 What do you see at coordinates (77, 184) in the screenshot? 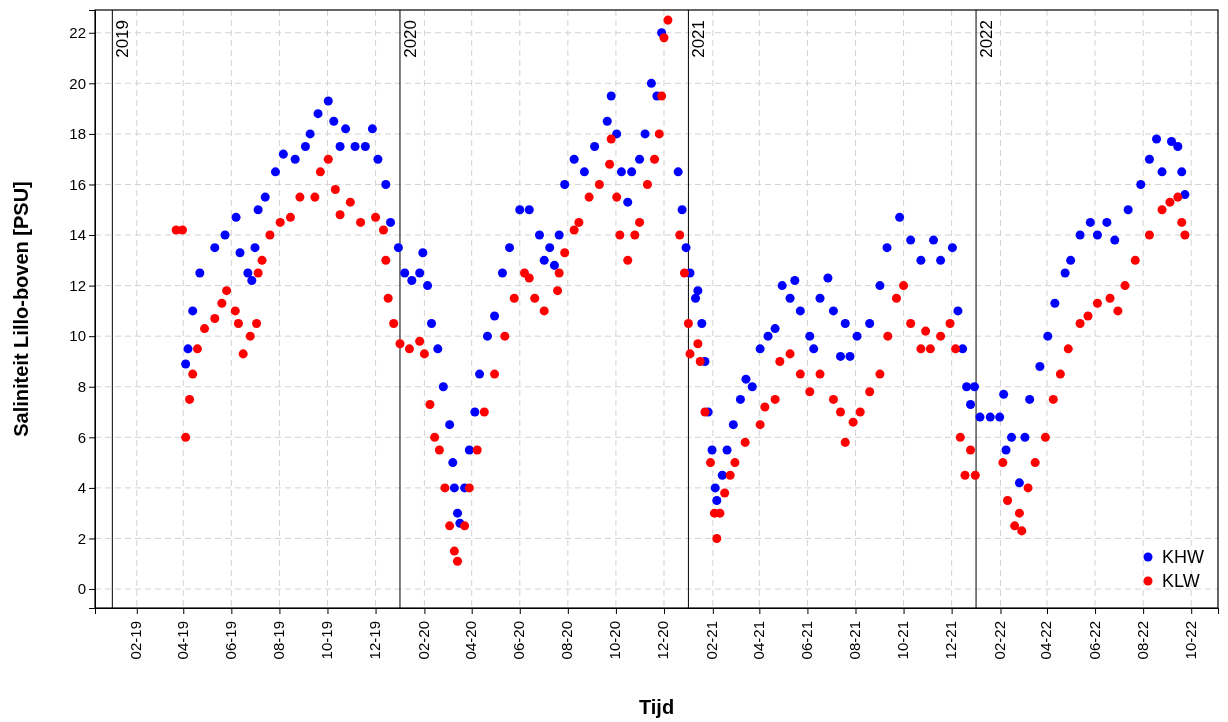
I see `y-tick-label: 16` at bounding box center [77, 184].